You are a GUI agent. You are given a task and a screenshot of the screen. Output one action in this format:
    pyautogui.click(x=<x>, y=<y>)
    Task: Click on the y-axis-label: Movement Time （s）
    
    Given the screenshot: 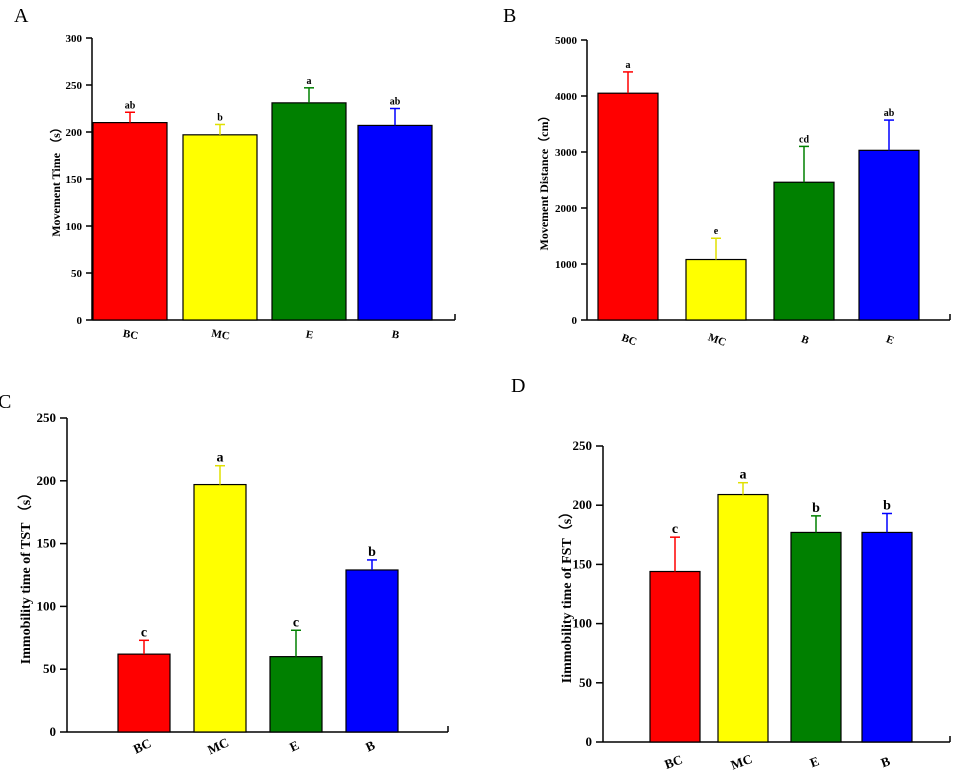 What is the action you would take?
    pyautogui.click(x=55, y=179)
    